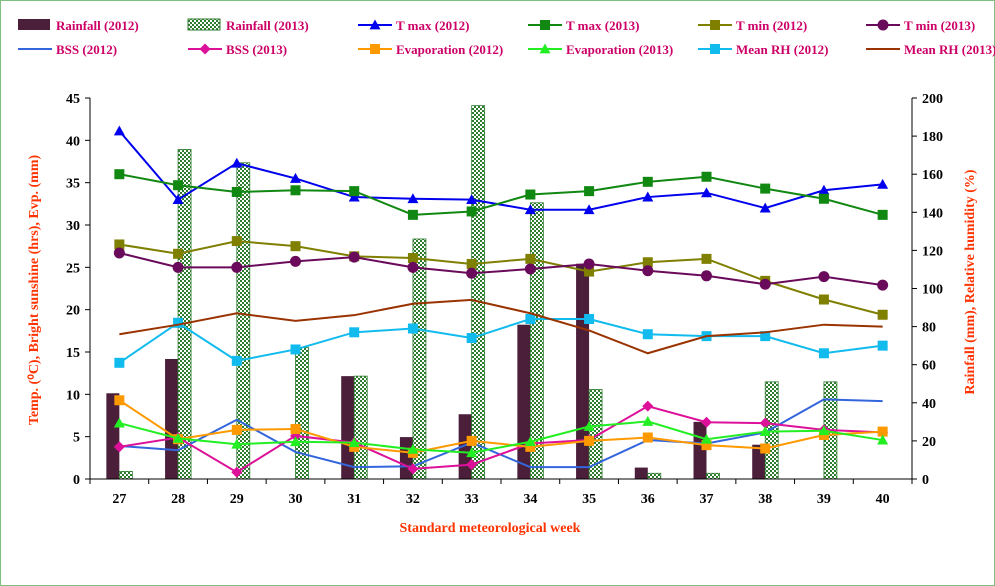 This screenshot has width=995, height=586. Describe the element at coordinates (929, 442) in the screenshot. I see `y-tick-label-right: 20` at that location.